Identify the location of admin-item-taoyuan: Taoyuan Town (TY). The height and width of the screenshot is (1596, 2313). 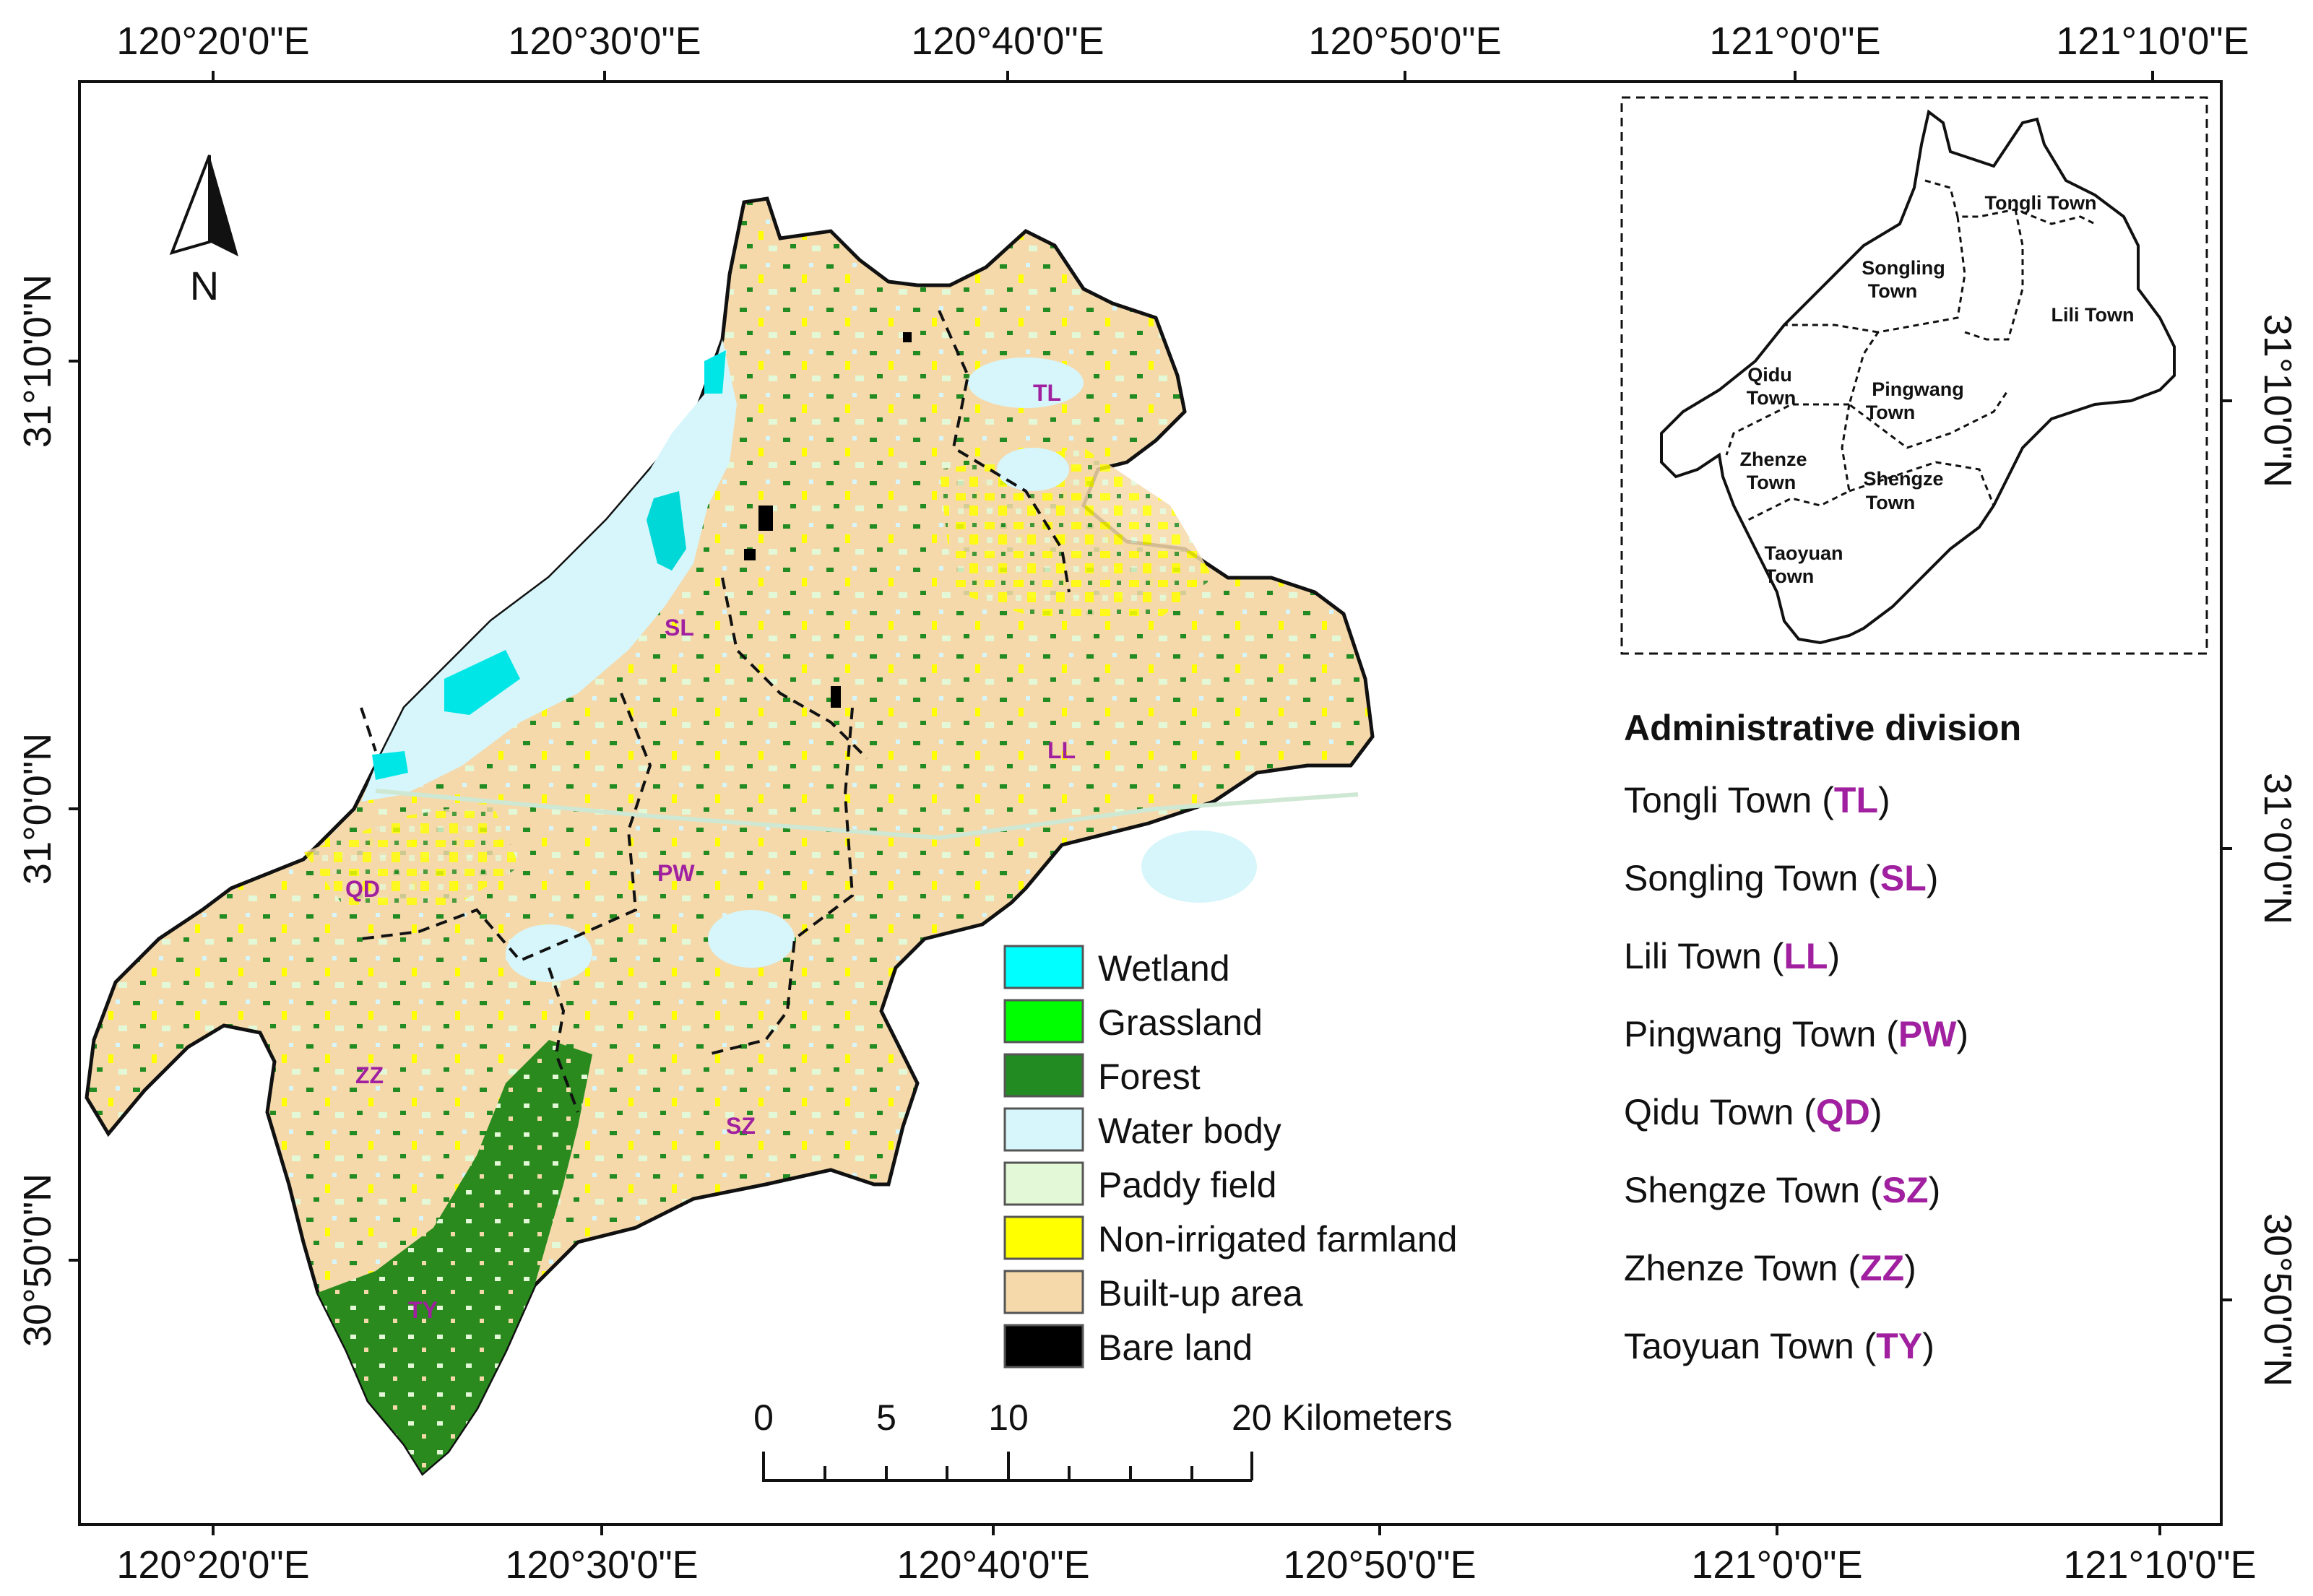
(1779, 1346).